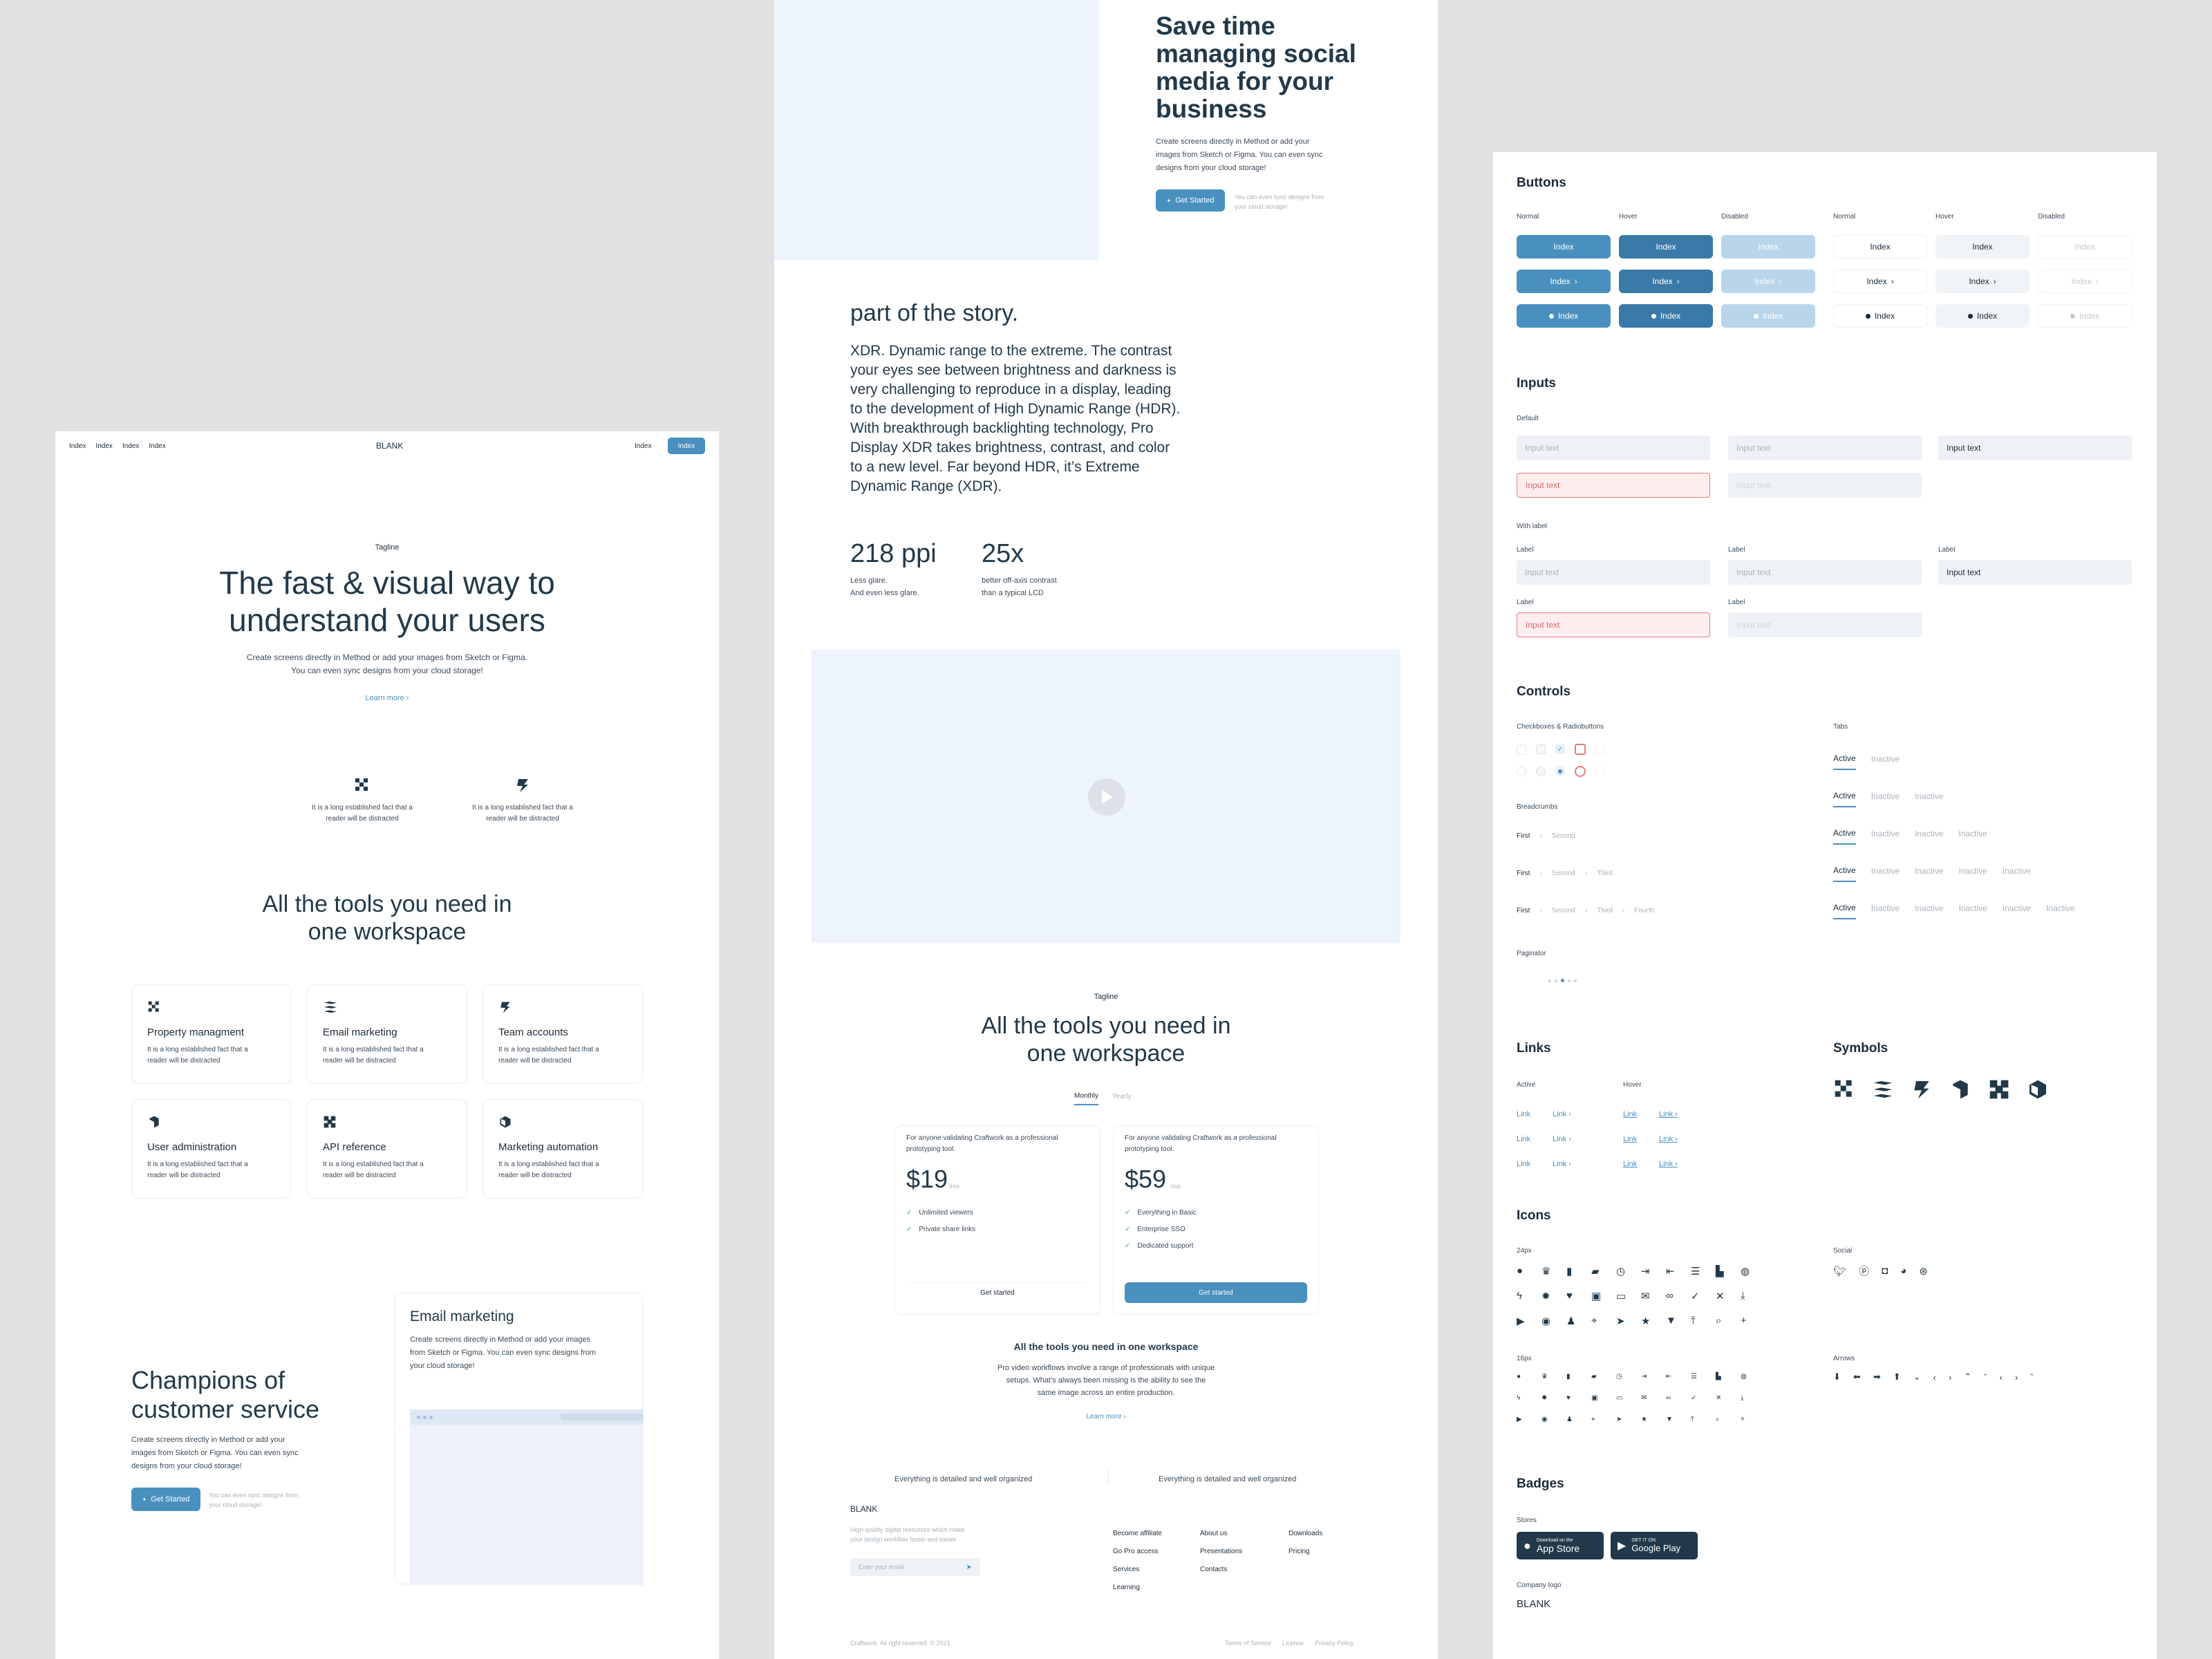 The width and height of the screenshot is (2212, 1659). I want to click on hero-learn-more-link: Learn more ›, so click(387, 698).